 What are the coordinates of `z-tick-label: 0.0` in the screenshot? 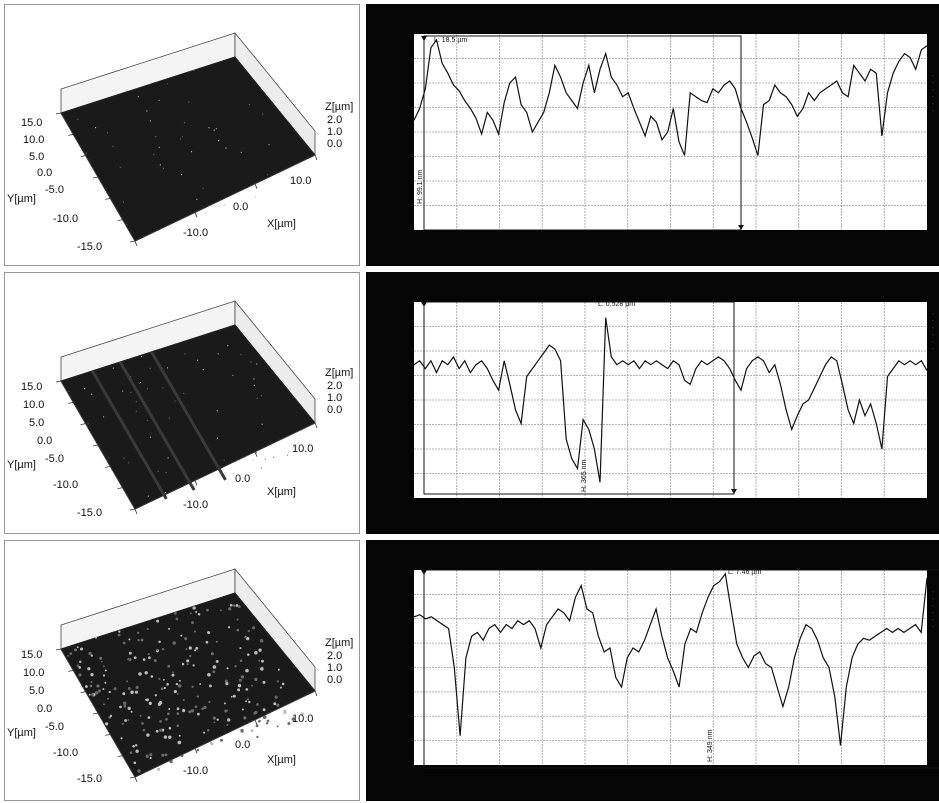 It's located at (335, 680).